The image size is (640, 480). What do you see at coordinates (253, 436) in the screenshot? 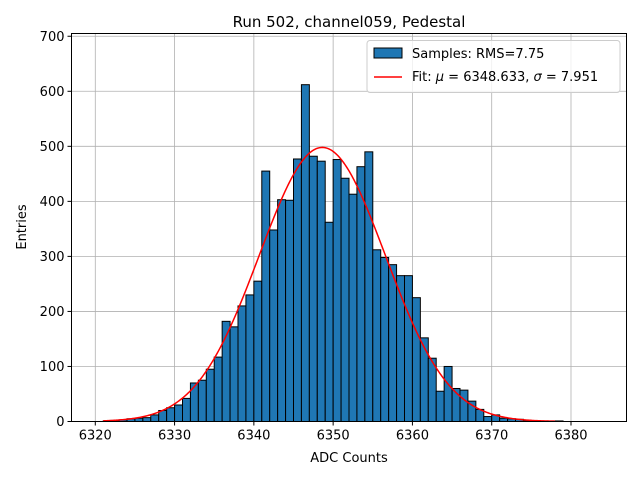
I see `x-tick-label: 6340` at bounding box center [253, 436].